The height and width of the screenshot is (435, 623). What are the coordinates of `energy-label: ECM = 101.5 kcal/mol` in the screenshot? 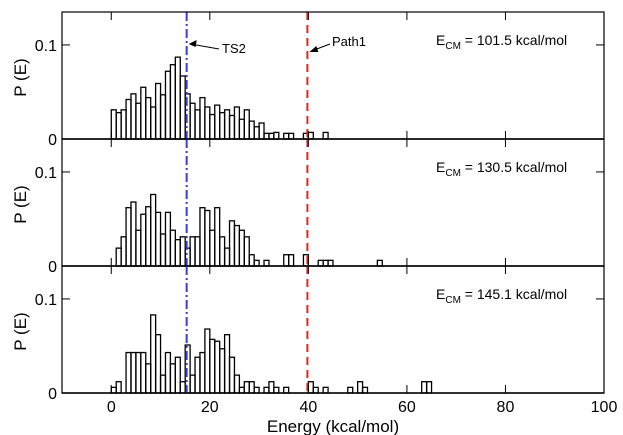 It's located at (501, 42).